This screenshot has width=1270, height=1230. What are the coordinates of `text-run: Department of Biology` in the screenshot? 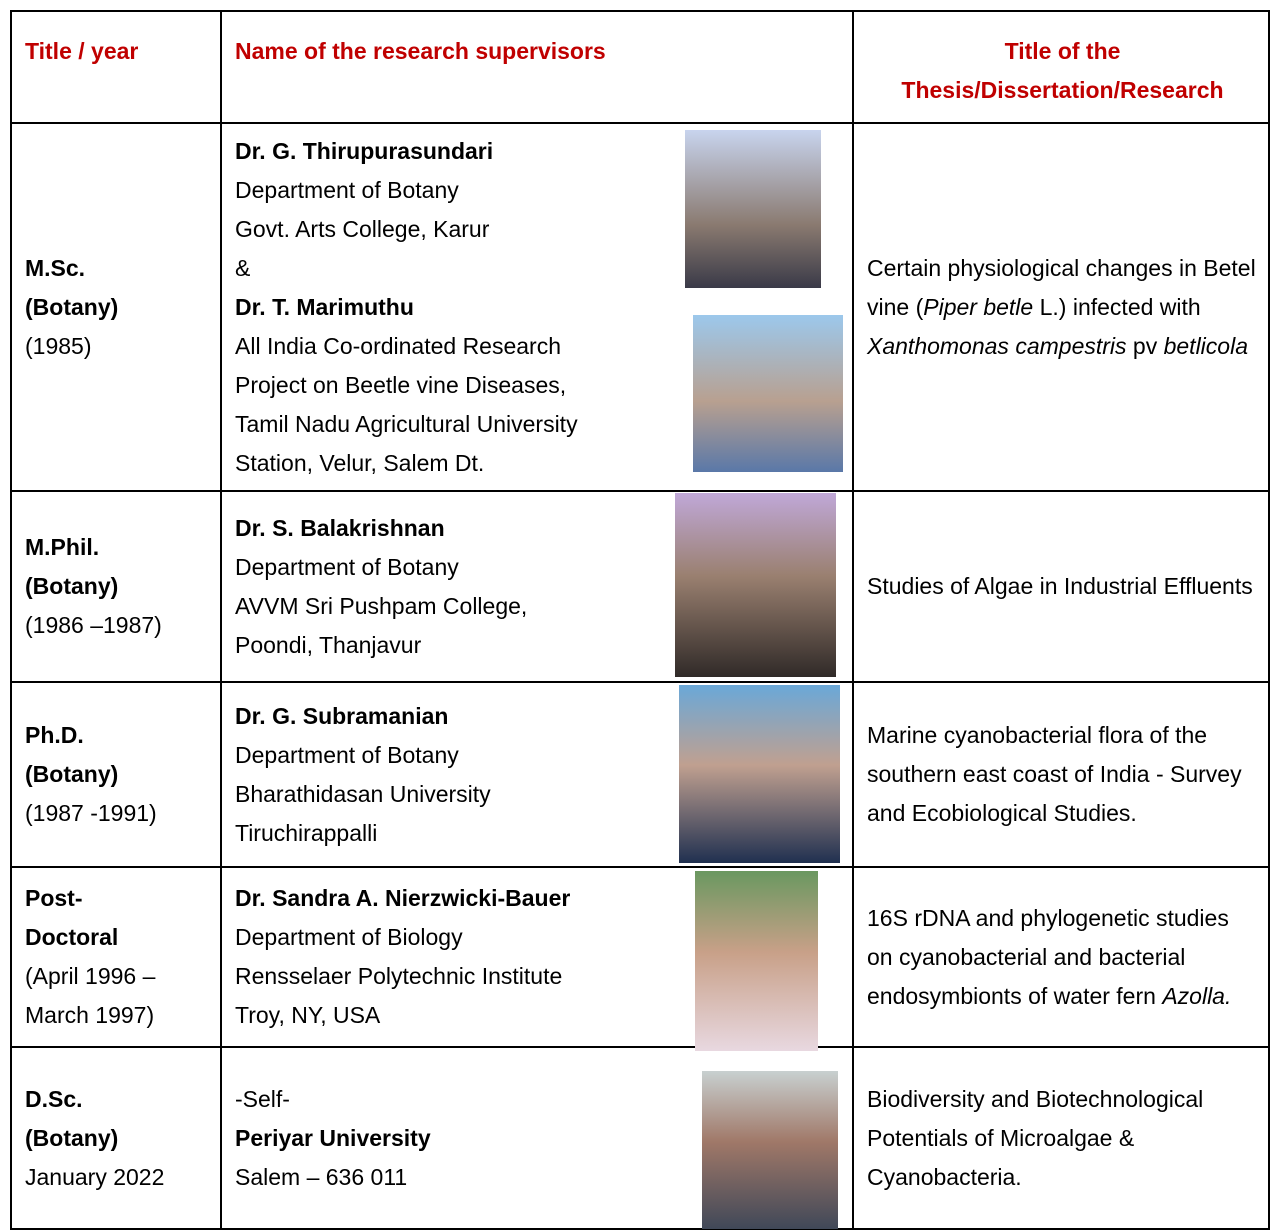 It's located at (349, 937).